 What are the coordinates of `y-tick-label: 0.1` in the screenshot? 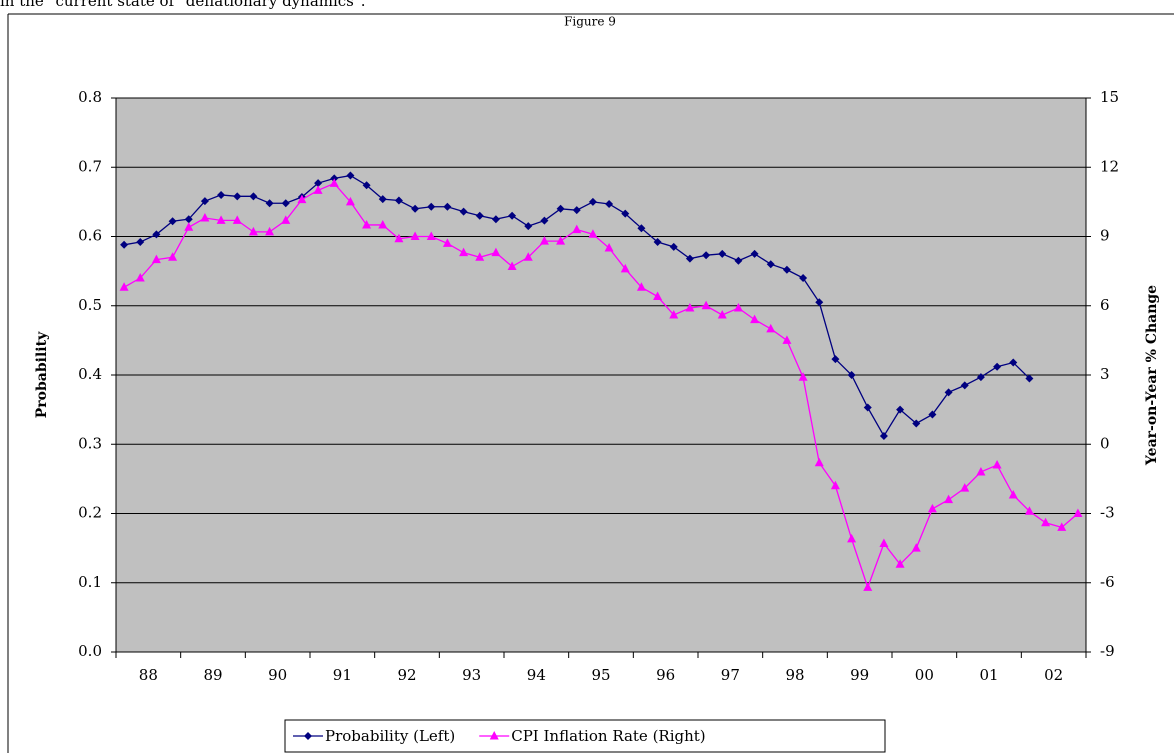 It's located at (90, 582).